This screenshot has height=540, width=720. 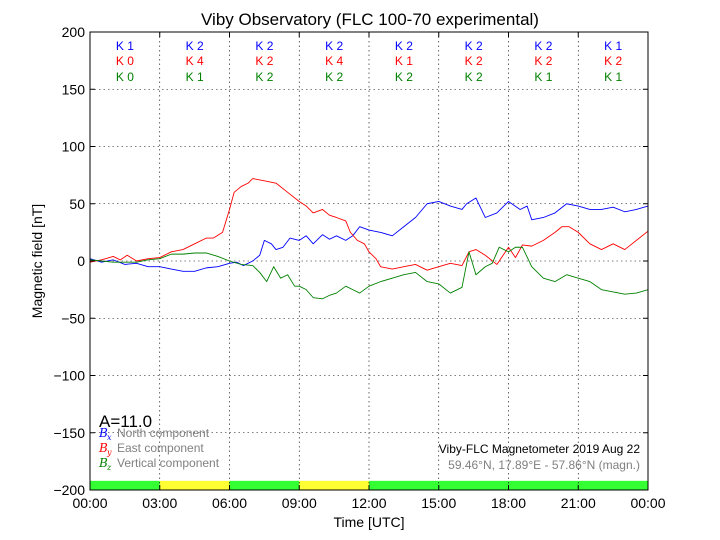 I want to click on y-tick-label: 150, so click(x=74, y=89).